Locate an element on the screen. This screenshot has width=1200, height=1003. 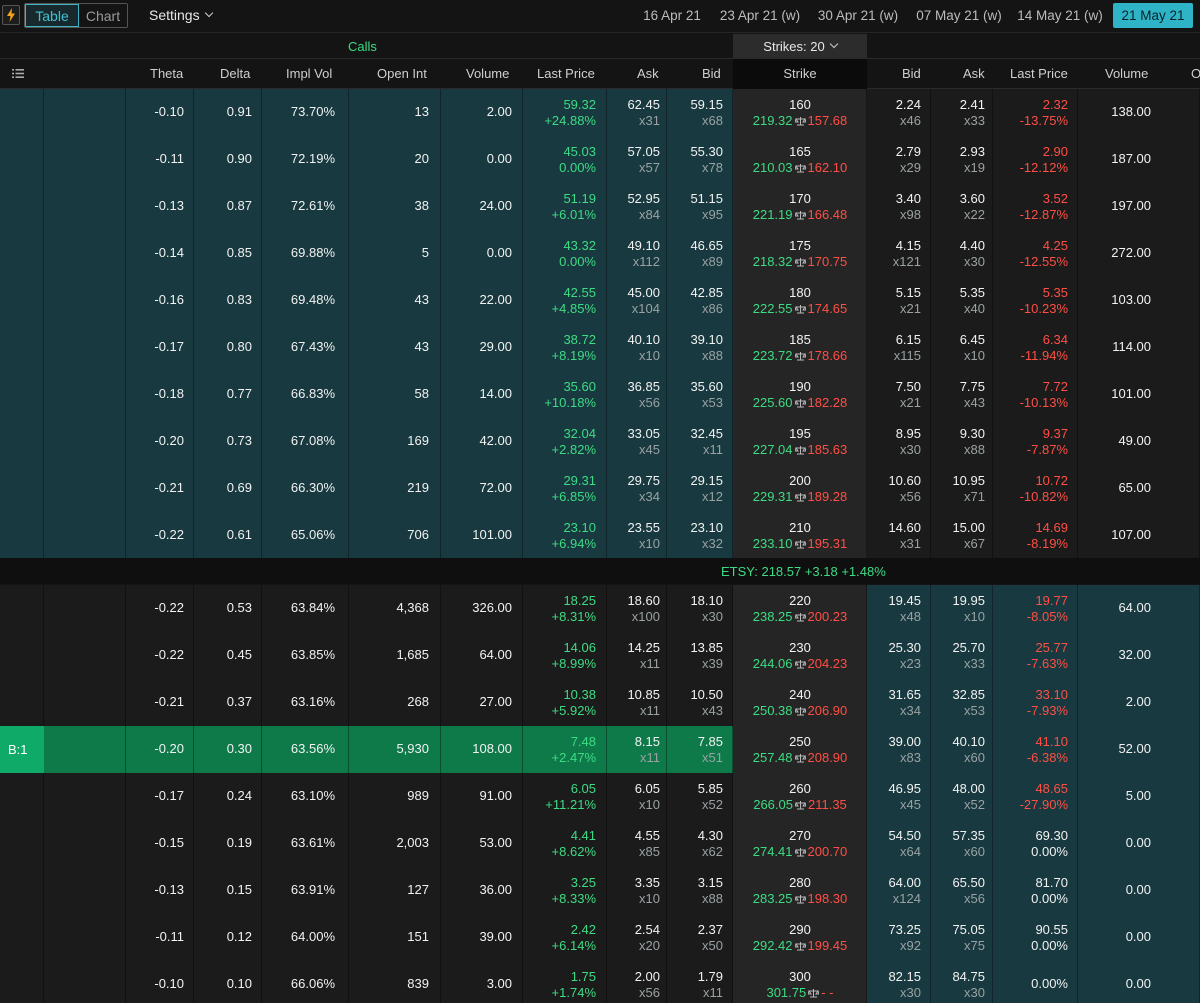
put-bid-value: 19.45 is located at coordinates (904, 600).